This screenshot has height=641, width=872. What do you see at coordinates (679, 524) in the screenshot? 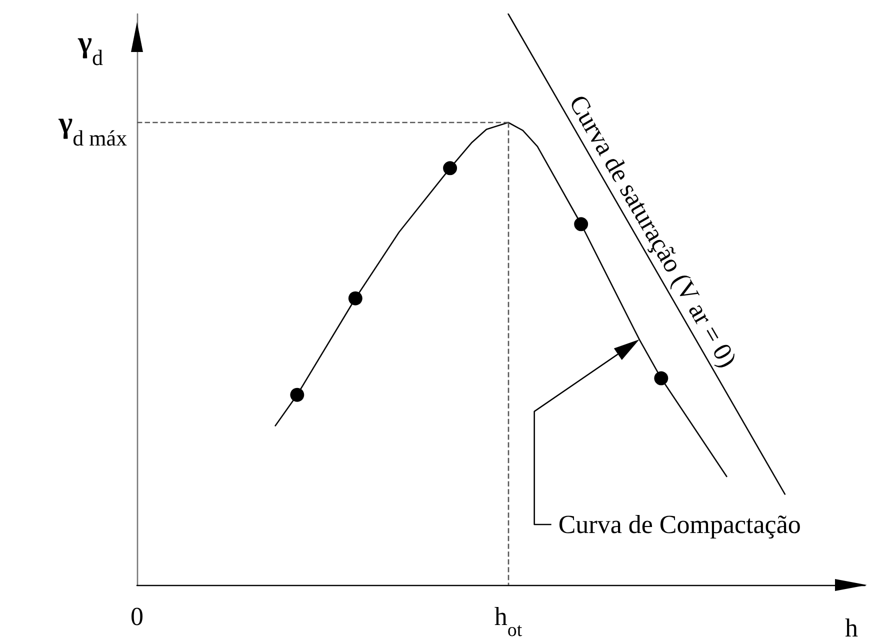
I see `text: Curva de Compactação` at bounding box center [679, 524].